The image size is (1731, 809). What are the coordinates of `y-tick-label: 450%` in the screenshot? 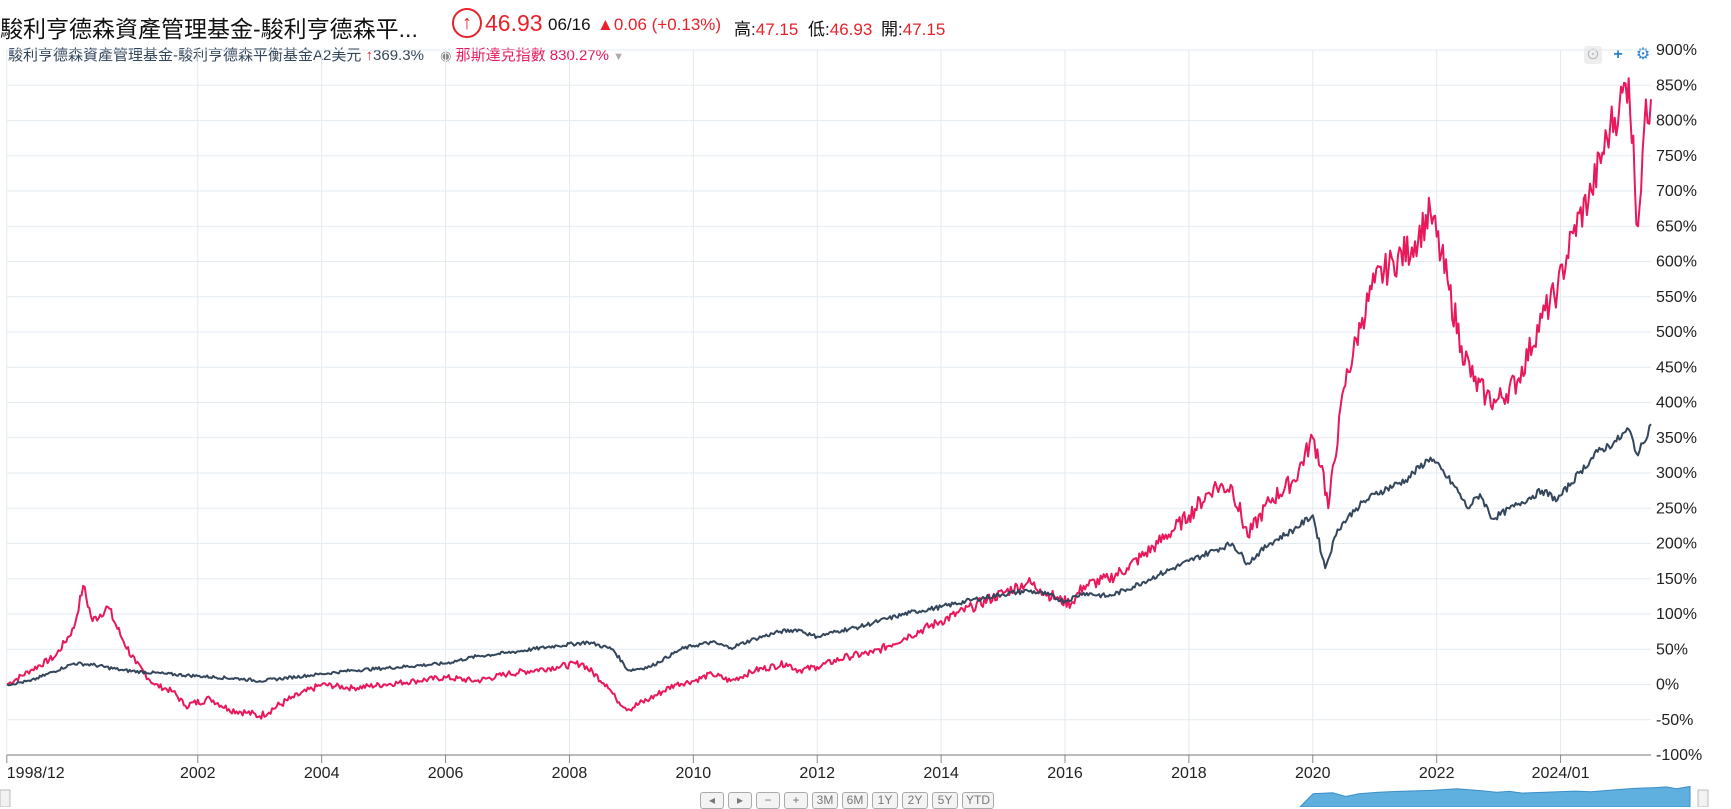 It's located at (1676, 367).